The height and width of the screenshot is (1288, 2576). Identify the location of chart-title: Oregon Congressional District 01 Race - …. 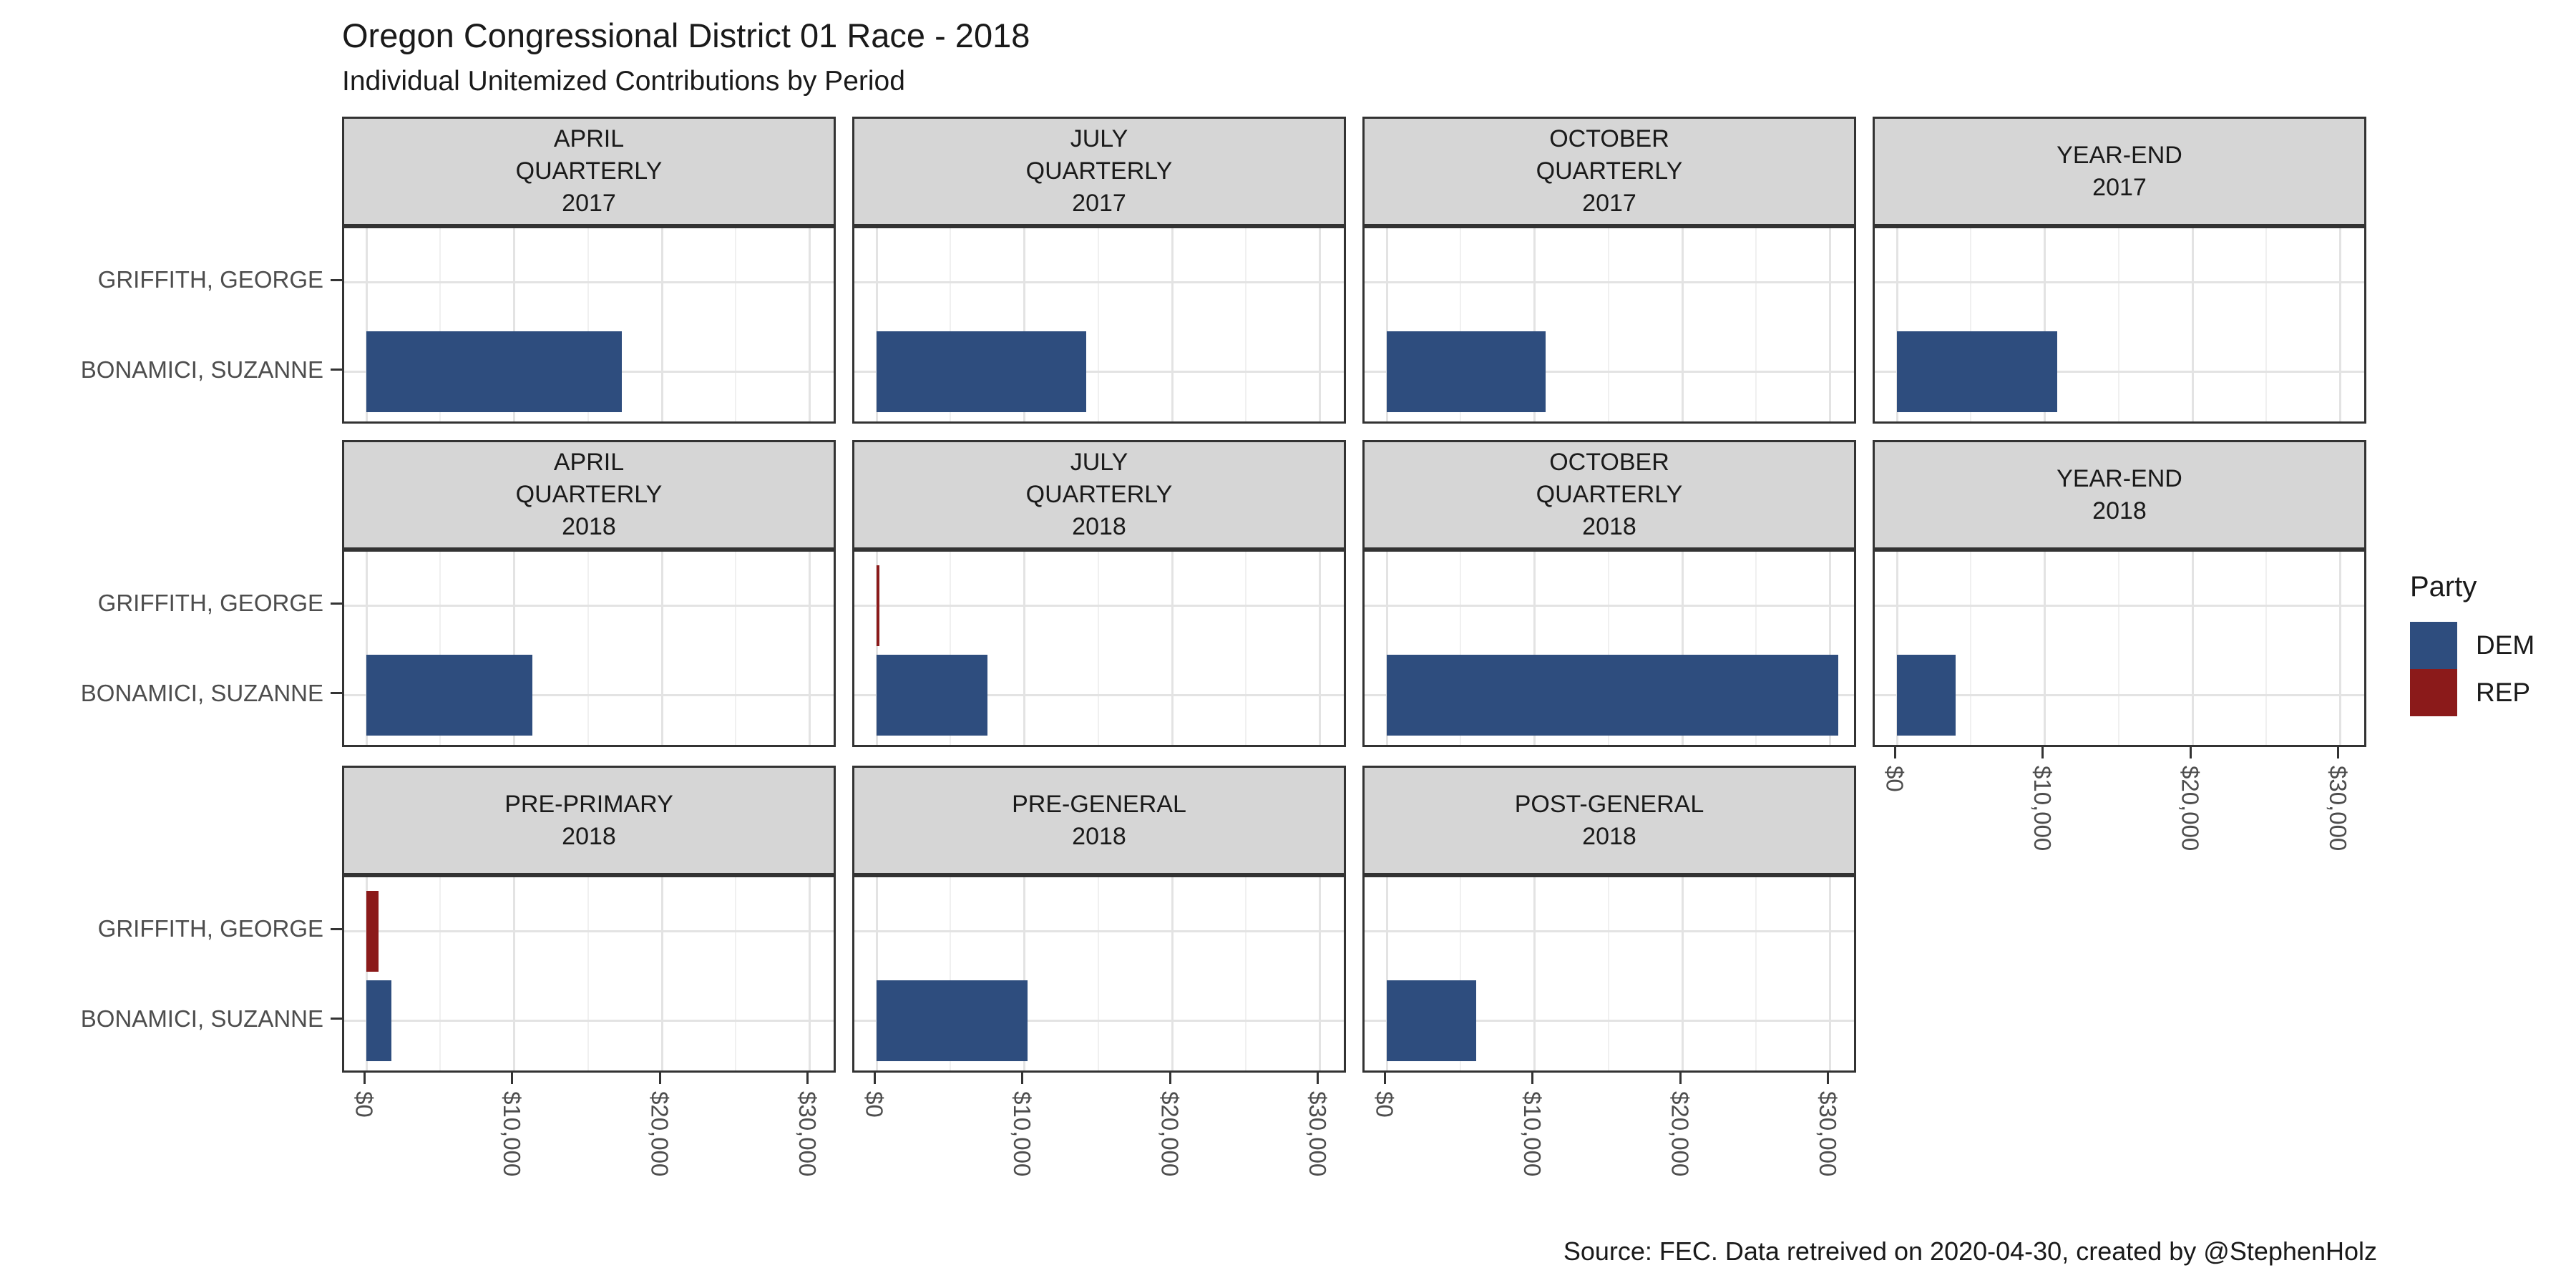
(686, 35).